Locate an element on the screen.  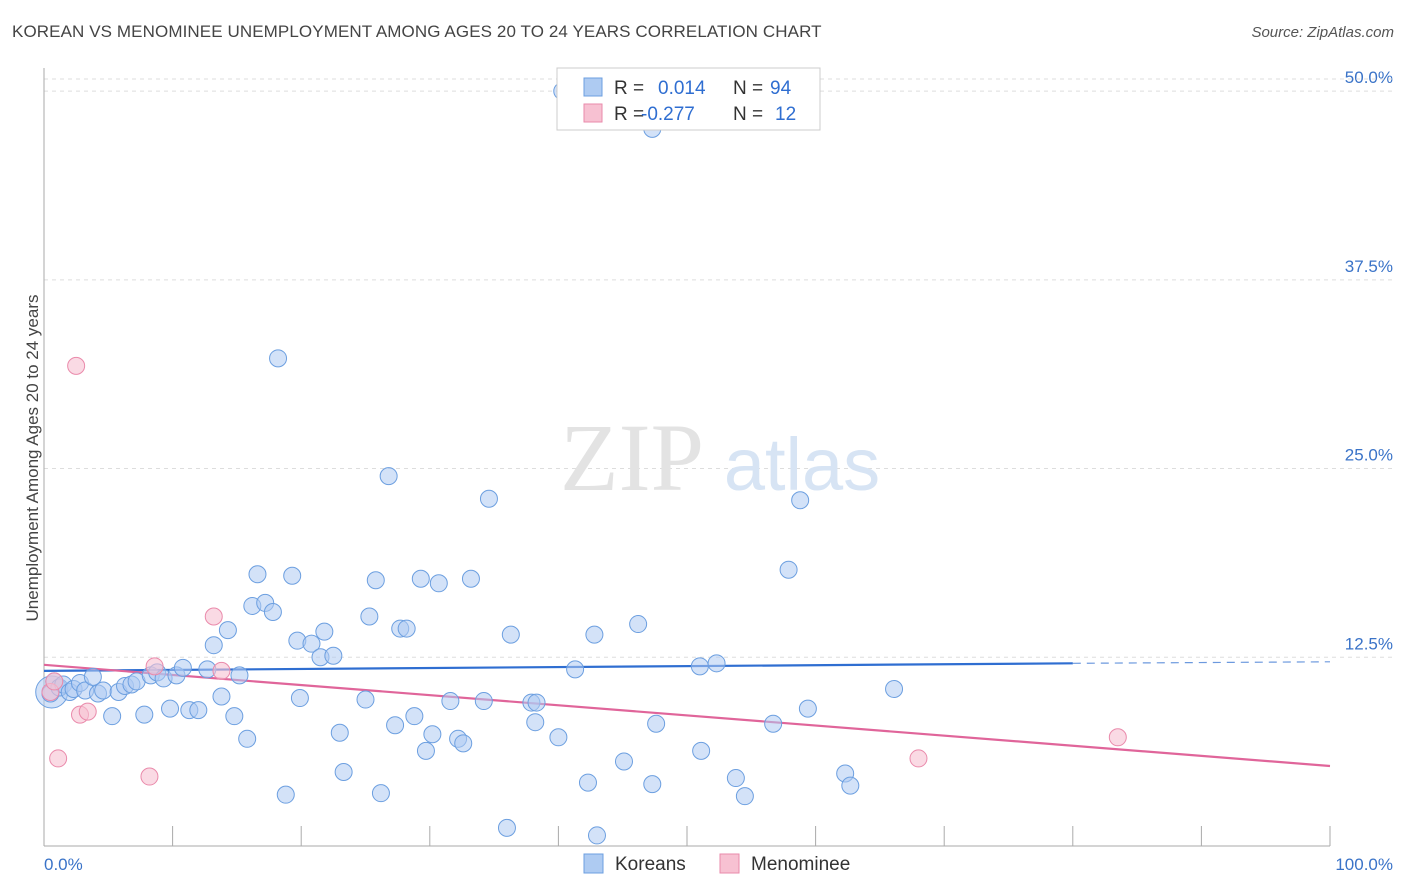
y-tick-label: 25.0% is located at coordinates (1369, 455).